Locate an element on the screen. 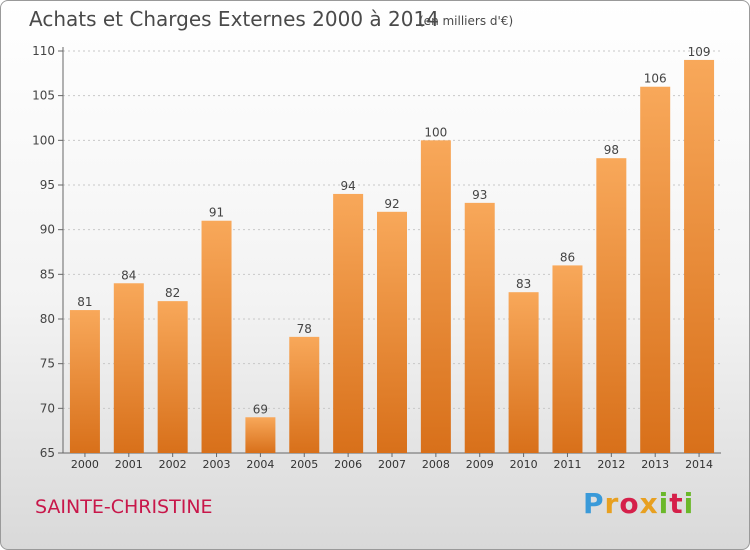 The width and height of the screenshot is (750, 550). data-label: 93 is located at coordinates (479, 195).